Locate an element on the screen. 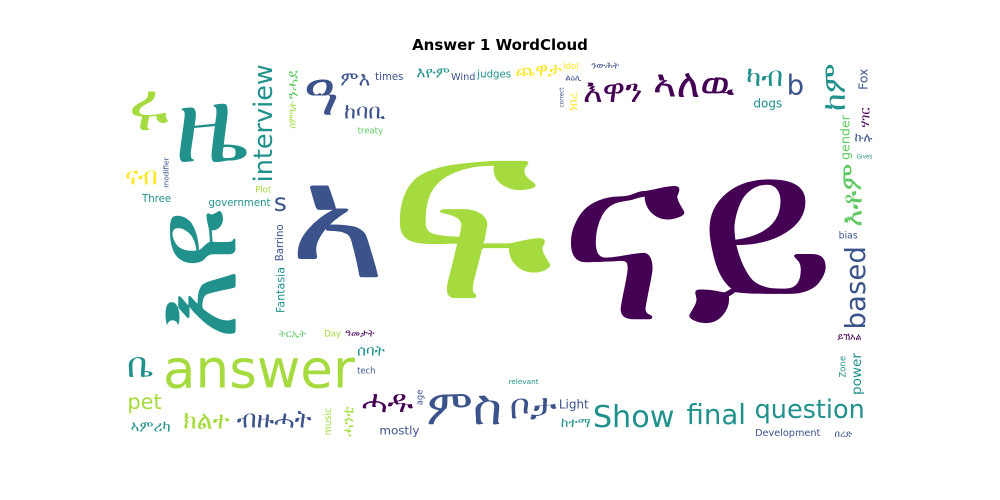 The width and height of the screenshot is (1000, 500). word: ትርኢት is located at coordinates (292, 334).